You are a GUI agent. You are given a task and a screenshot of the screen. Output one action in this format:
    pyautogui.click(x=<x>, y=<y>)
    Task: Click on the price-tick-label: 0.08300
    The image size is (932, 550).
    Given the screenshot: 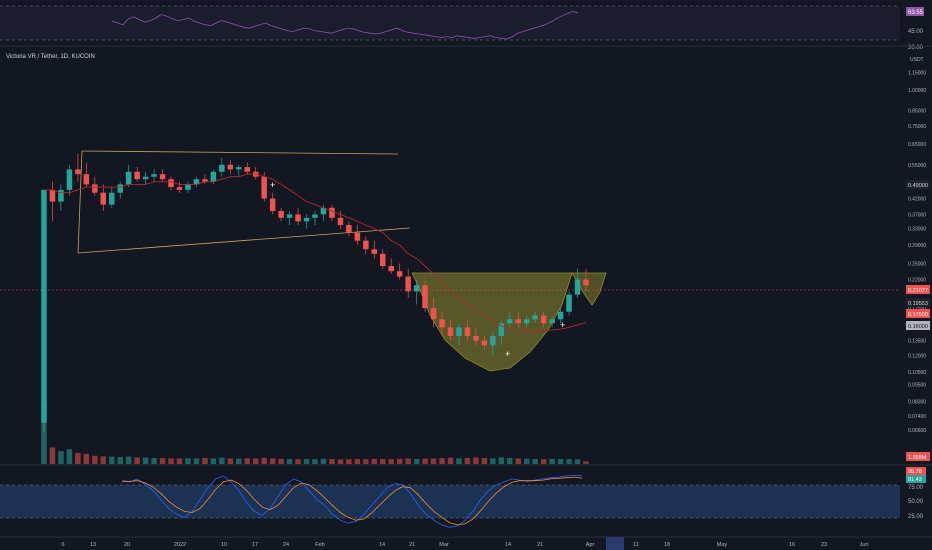 What is the action you would take?
    pyautogui.click(x=917, y=403)
    